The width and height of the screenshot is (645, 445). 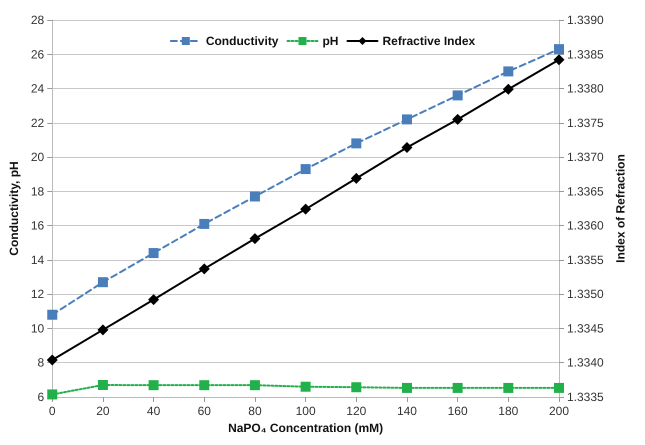 What do you see at coordinates (153, 411) in the screenshot?
I see `x-tick-label: 40` at bounding box center [153, 411].